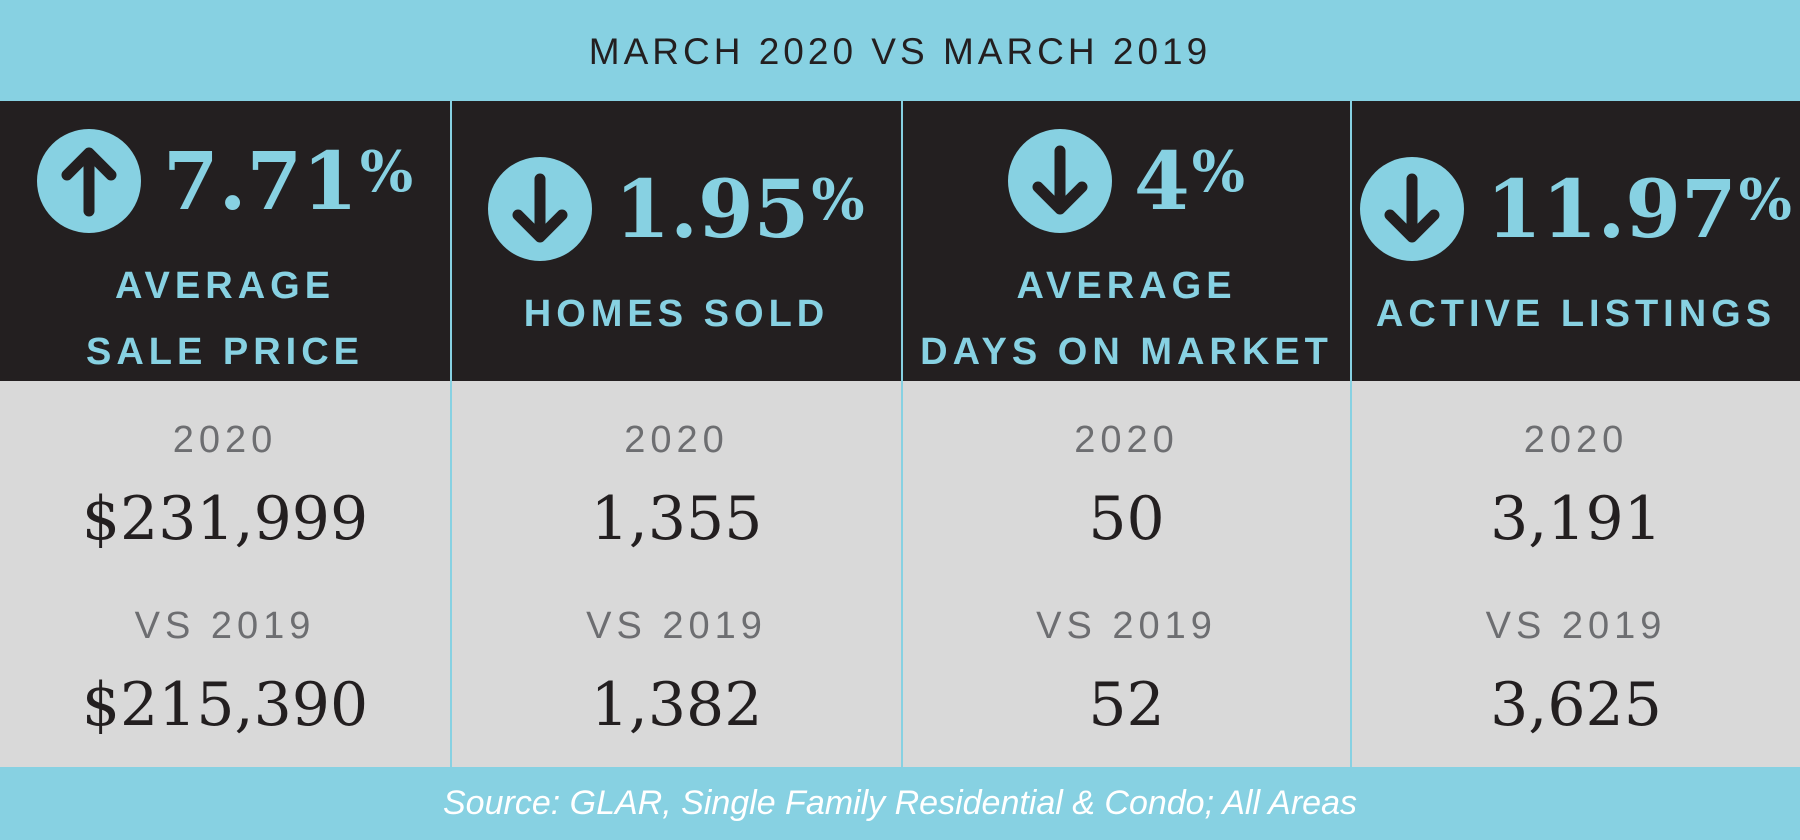 This screenshot has height=840, width=1800. What do you see at coordinates (225, 241) in the screenshot?
I see `stat-average-sale-price: 7.71% AVERAGE SALE PRICE` at bounding box center [225, 241].